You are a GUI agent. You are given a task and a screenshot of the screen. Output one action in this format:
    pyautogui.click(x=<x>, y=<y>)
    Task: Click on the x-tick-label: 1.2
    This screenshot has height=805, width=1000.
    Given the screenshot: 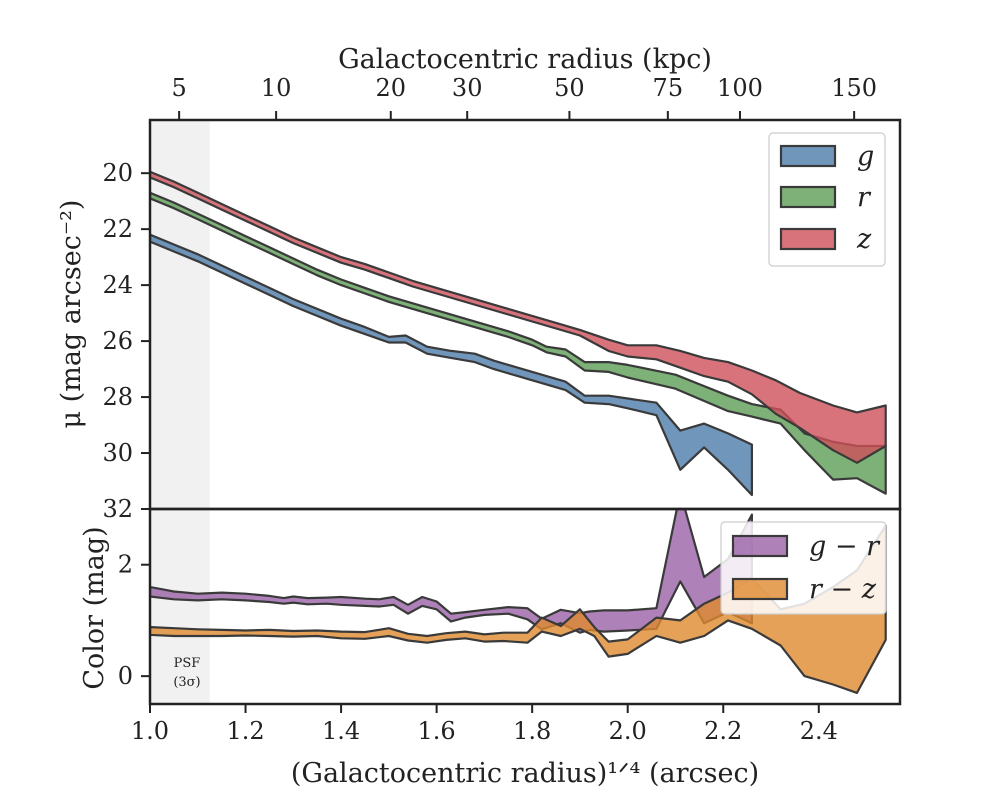 What is the action you would take?
    pyautogui.click(x=245, y=731)
    